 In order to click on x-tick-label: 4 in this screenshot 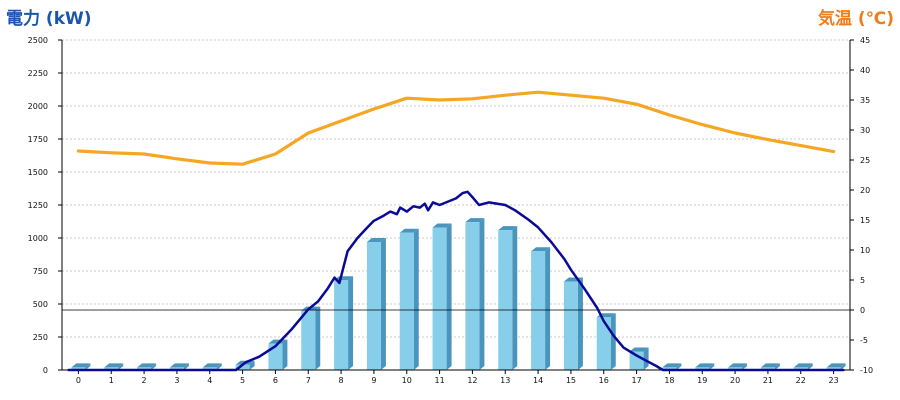, I will do `click(209, 380)`.